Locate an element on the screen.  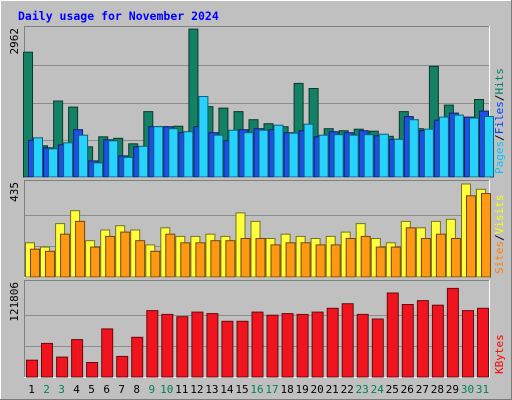
x-tick-label: 18 is located at coordinates (286, 389).